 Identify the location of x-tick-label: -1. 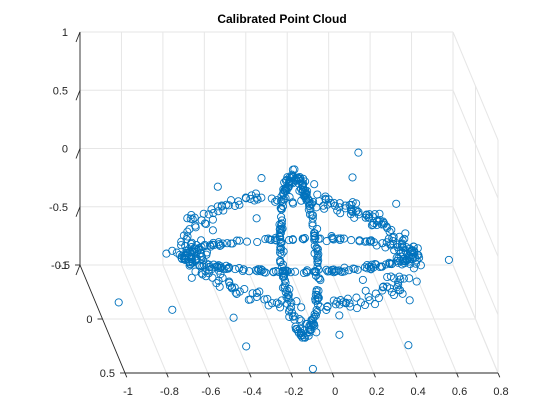
(128, 392).